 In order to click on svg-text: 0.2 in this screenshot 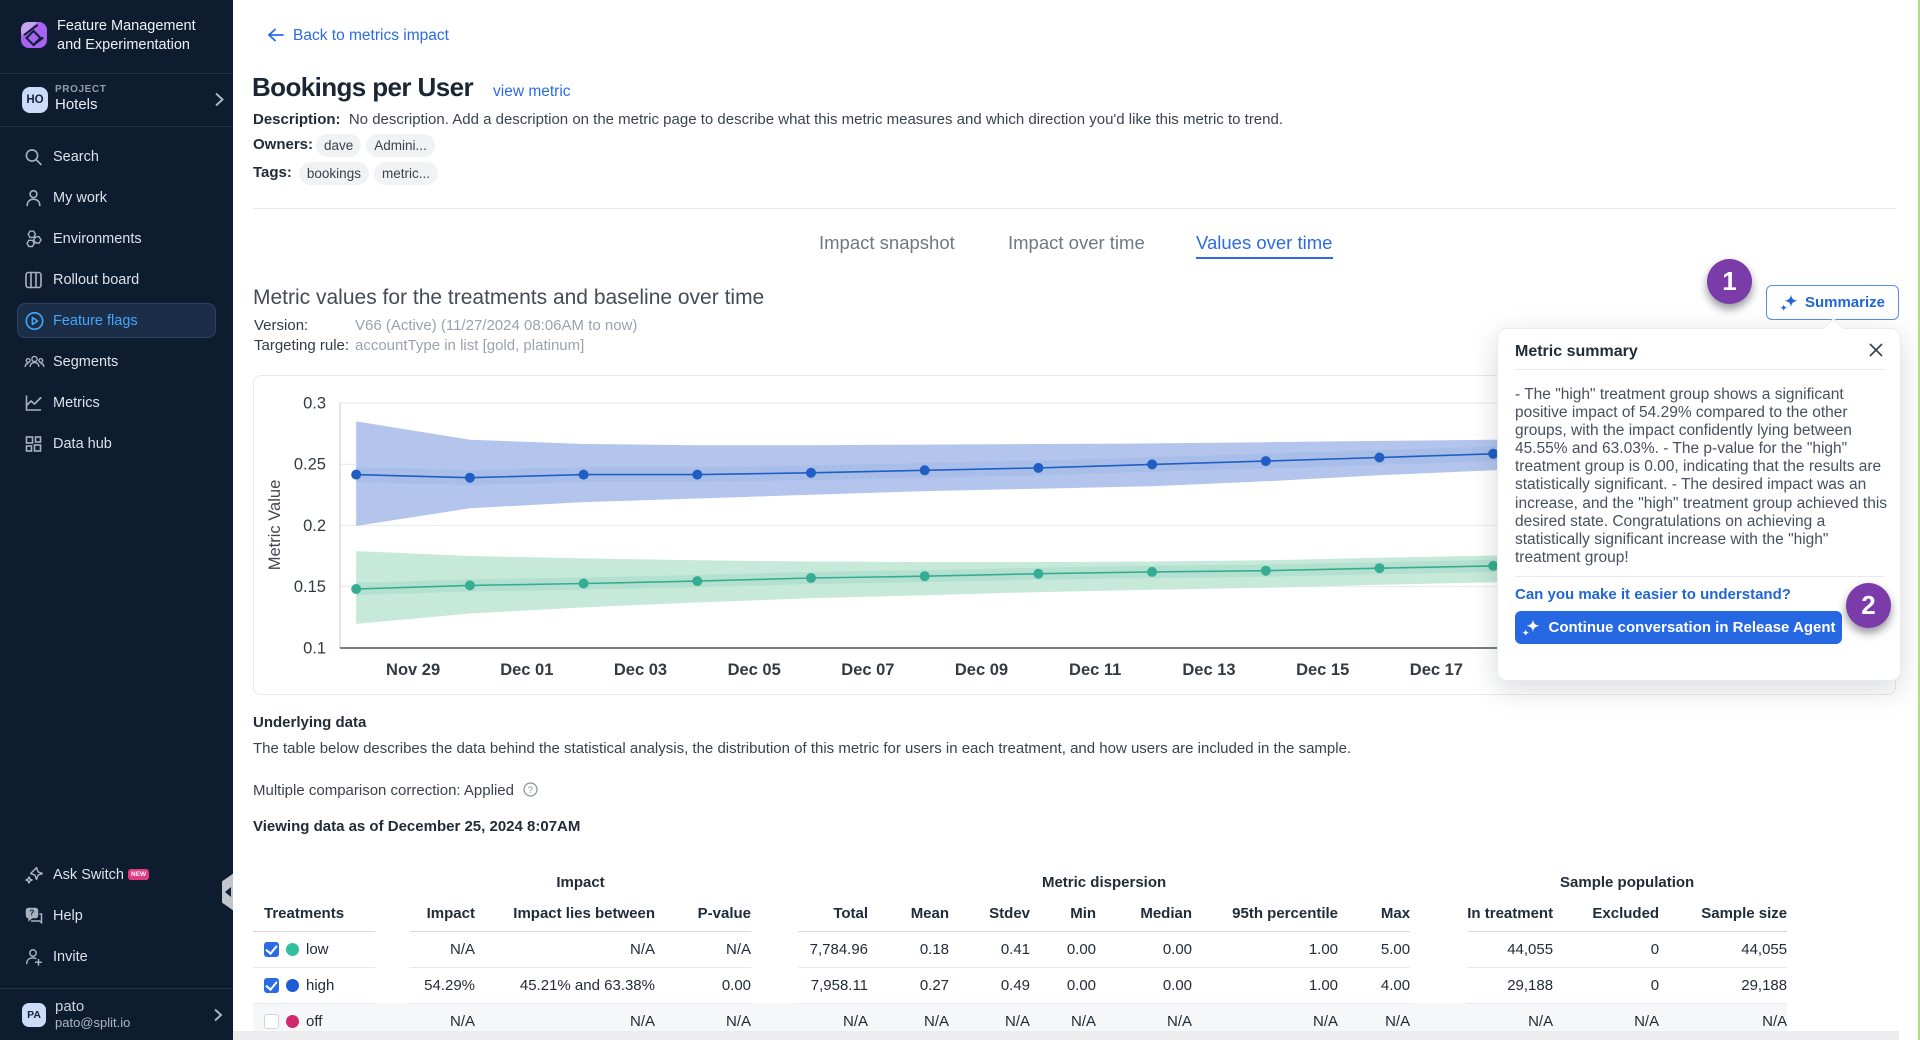, I will do `click(314, 526)`.